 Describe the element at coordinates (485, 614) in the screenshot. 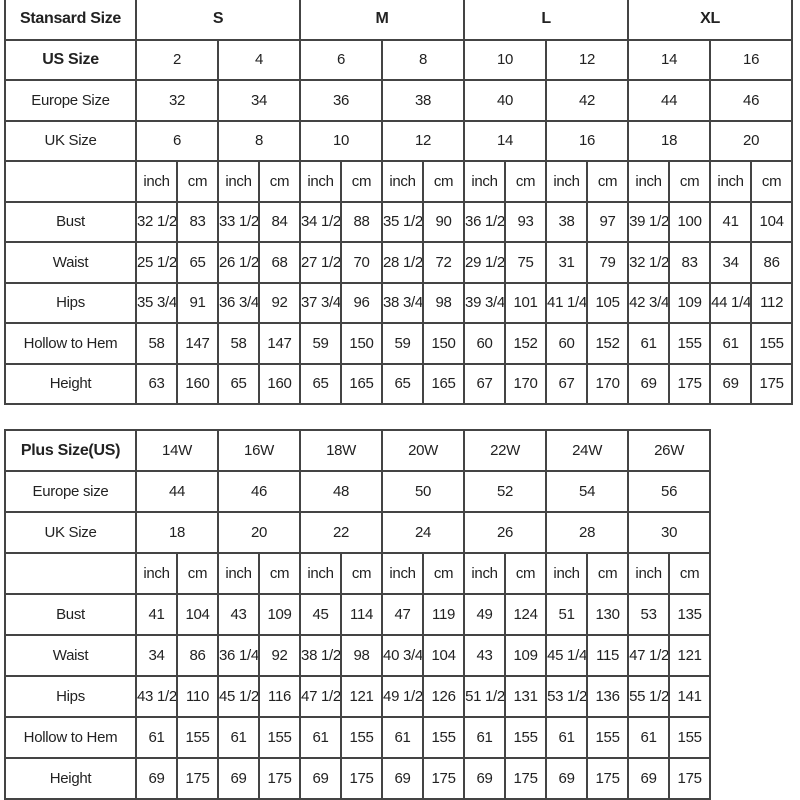

I see `measurement-cell: 49` at that location.